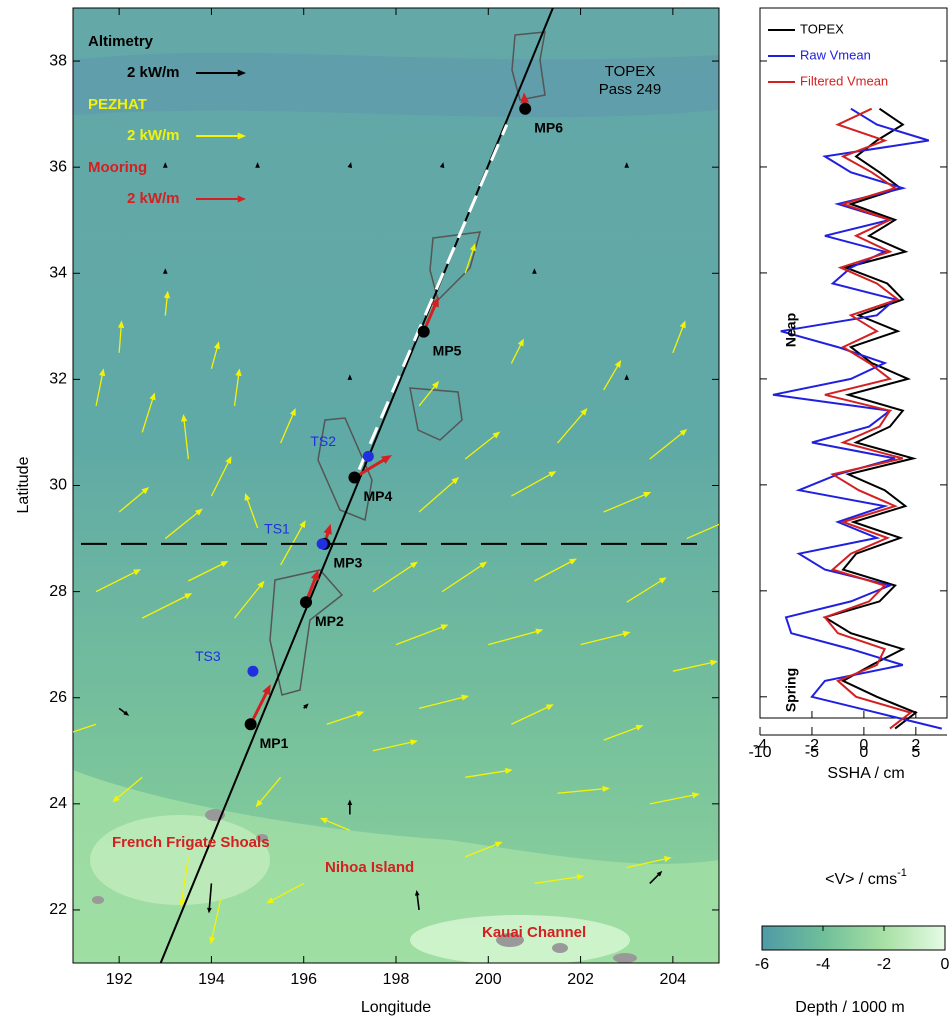  I want to click on y-tick-label: 22, so click(58, 909).